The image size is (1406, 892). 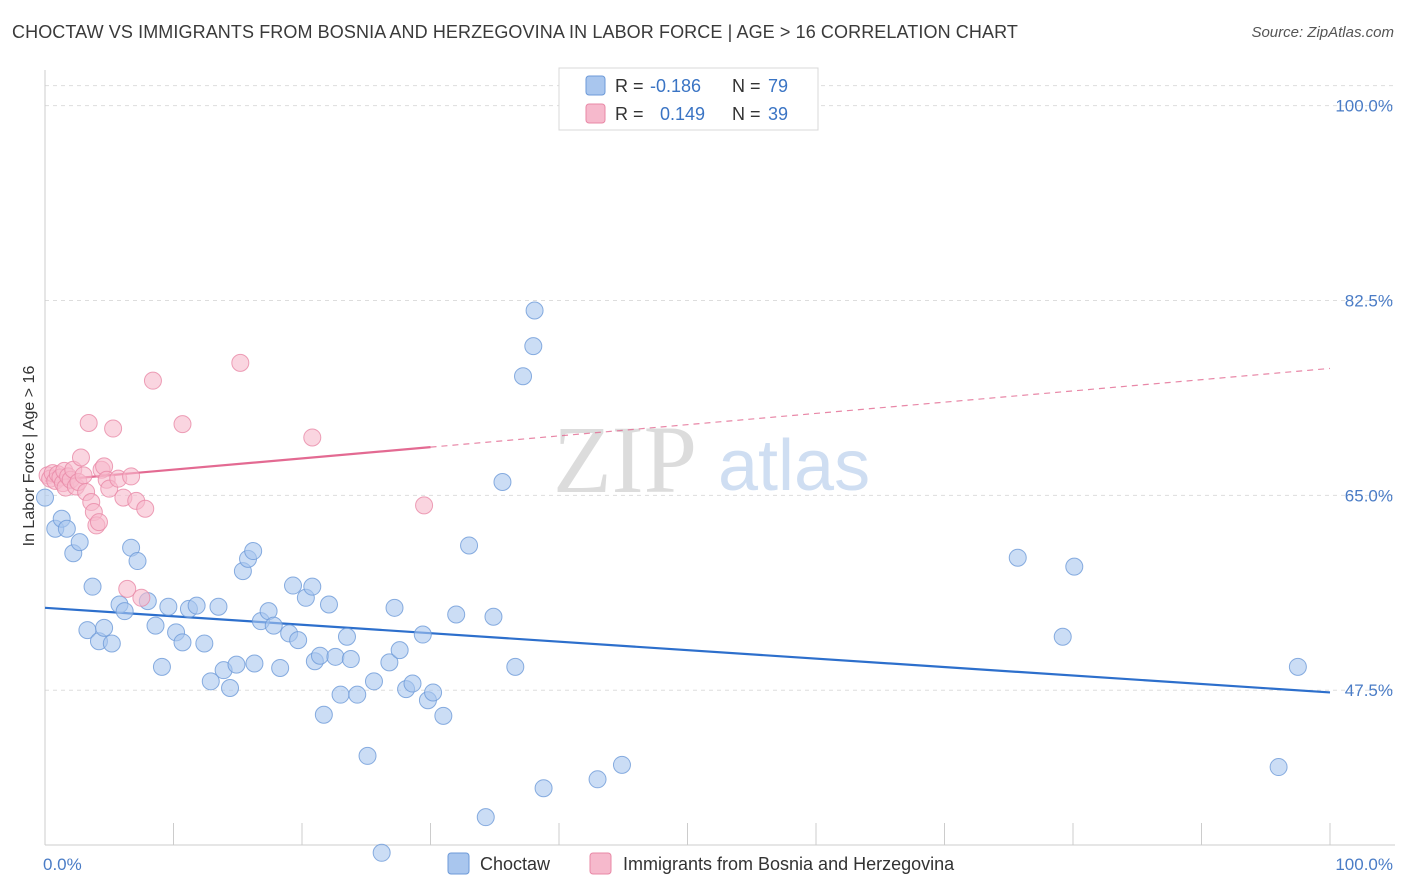 What do you see at coordinates (778, 114) in the screenshot?
I see `legend-n-value: 39` at bounding box center [778, 114].